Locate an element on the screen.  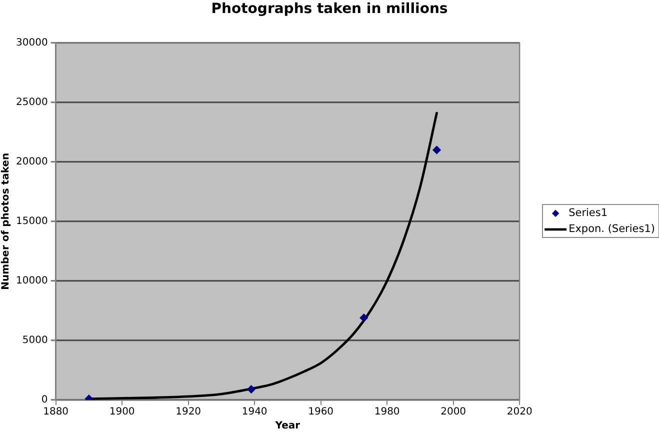
y-tick-label: 15000 is located at coordinates (32, 221).